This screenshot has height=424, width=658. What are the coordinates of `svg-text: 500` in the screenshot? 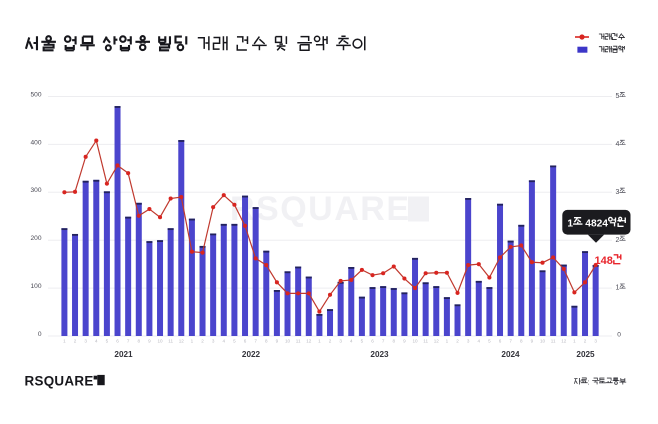 It's located at (35, 94).